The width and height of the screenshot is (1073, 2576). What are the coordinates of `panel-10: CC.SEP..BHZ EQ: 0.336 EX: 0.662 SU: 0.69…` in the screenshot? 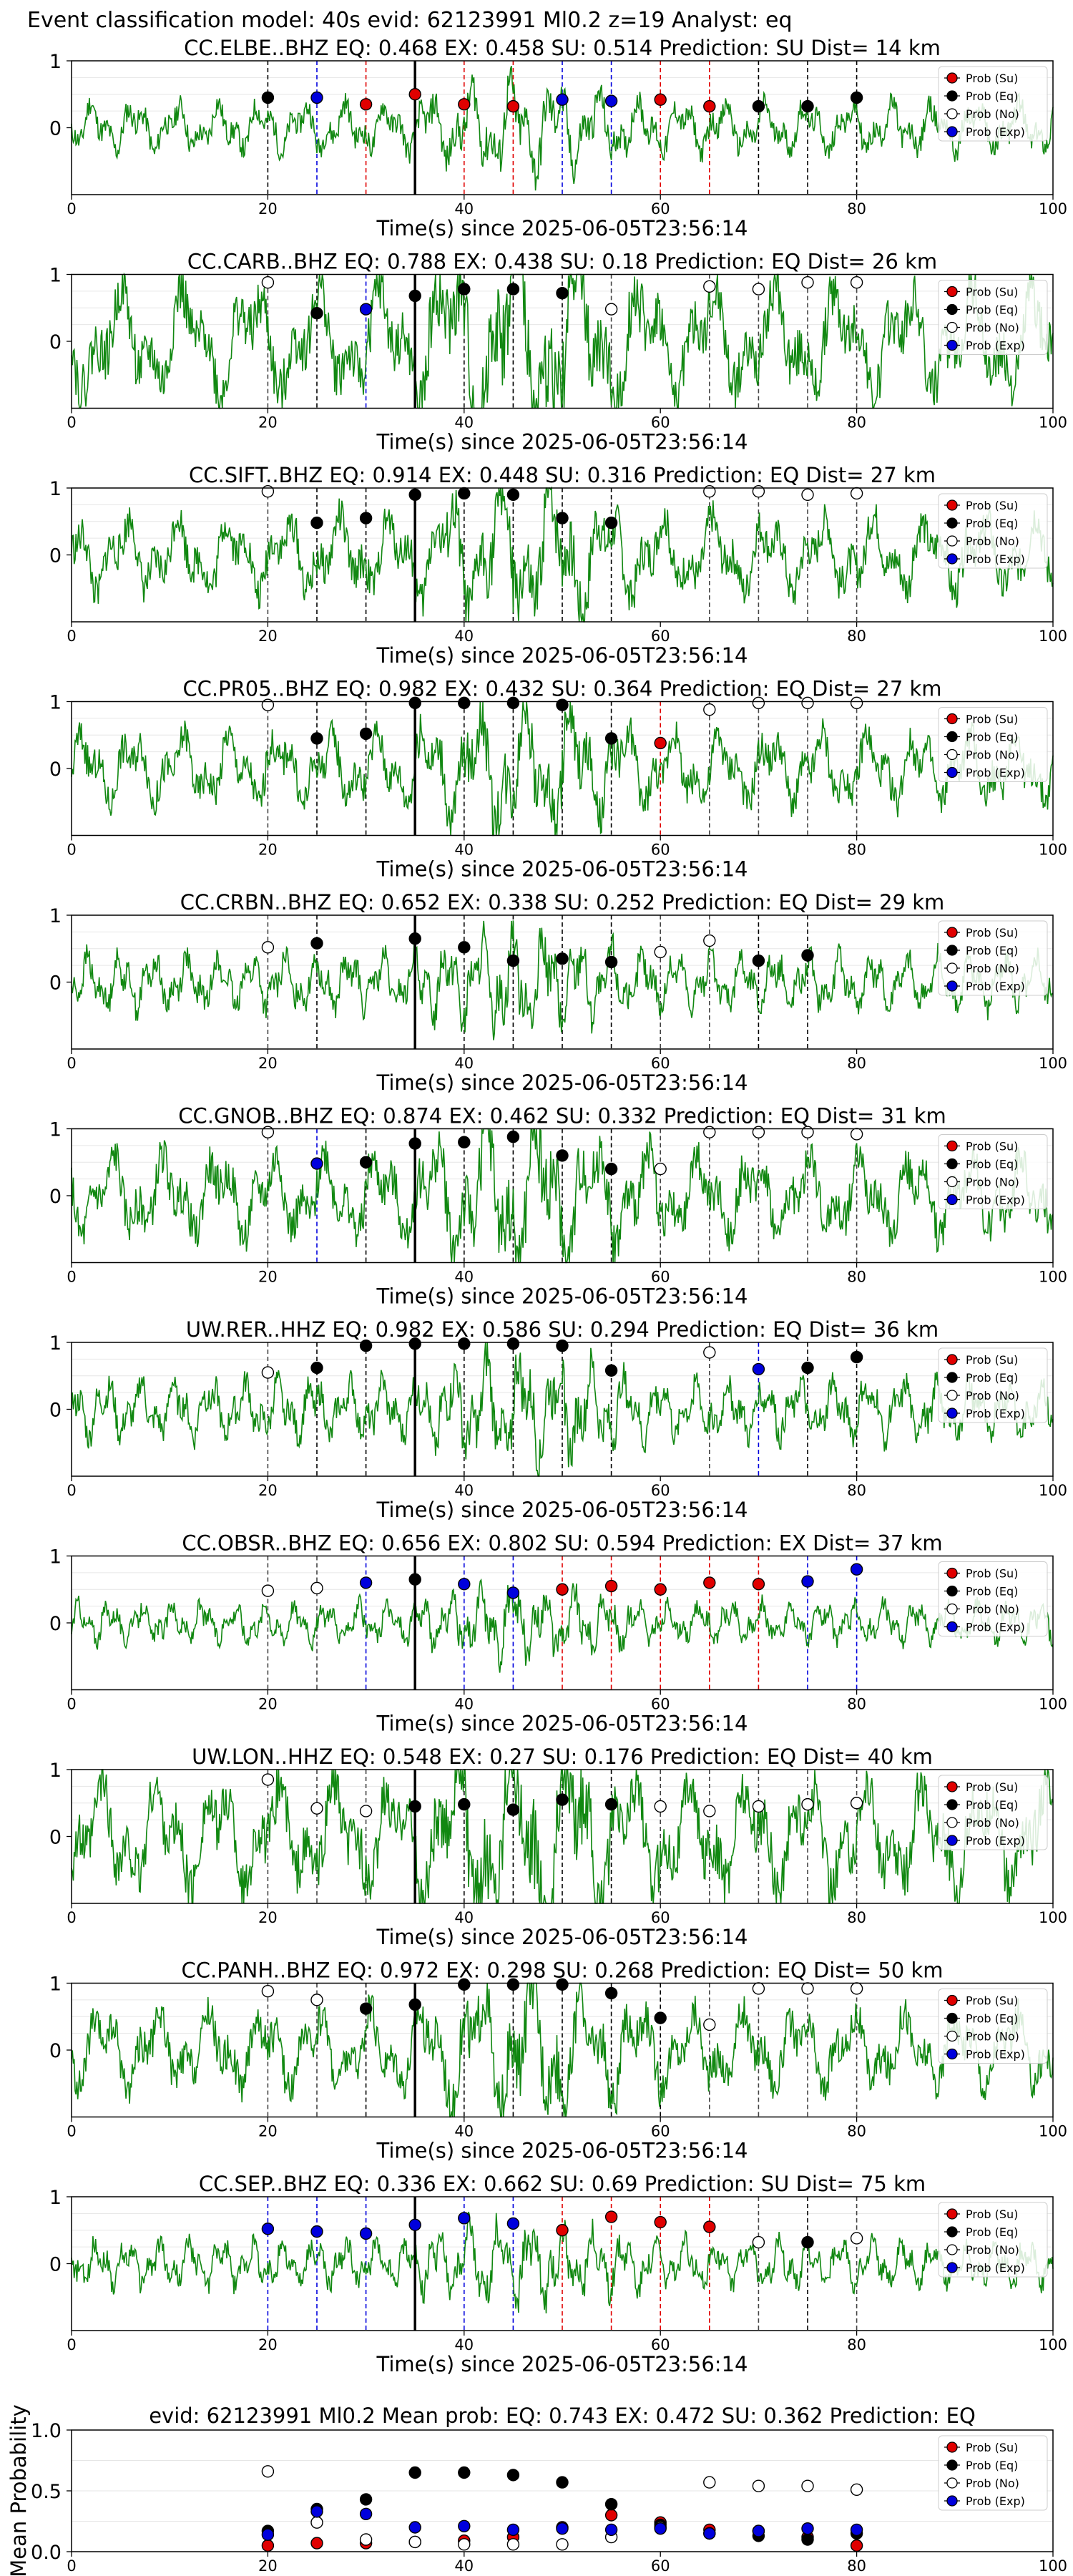 It's located at (558, 2274).